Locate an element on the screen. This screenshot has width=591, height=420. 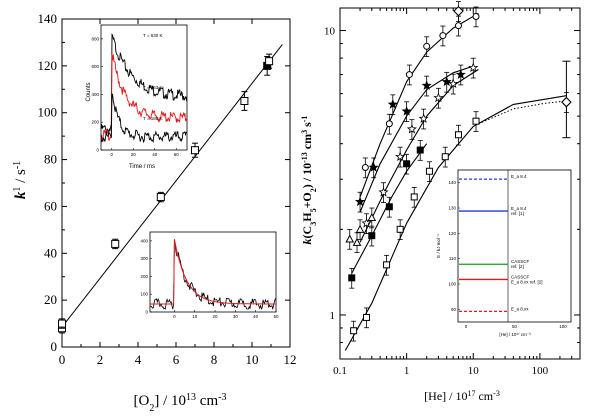
x-tick-label: 6 is located at coordinates (176, 359).